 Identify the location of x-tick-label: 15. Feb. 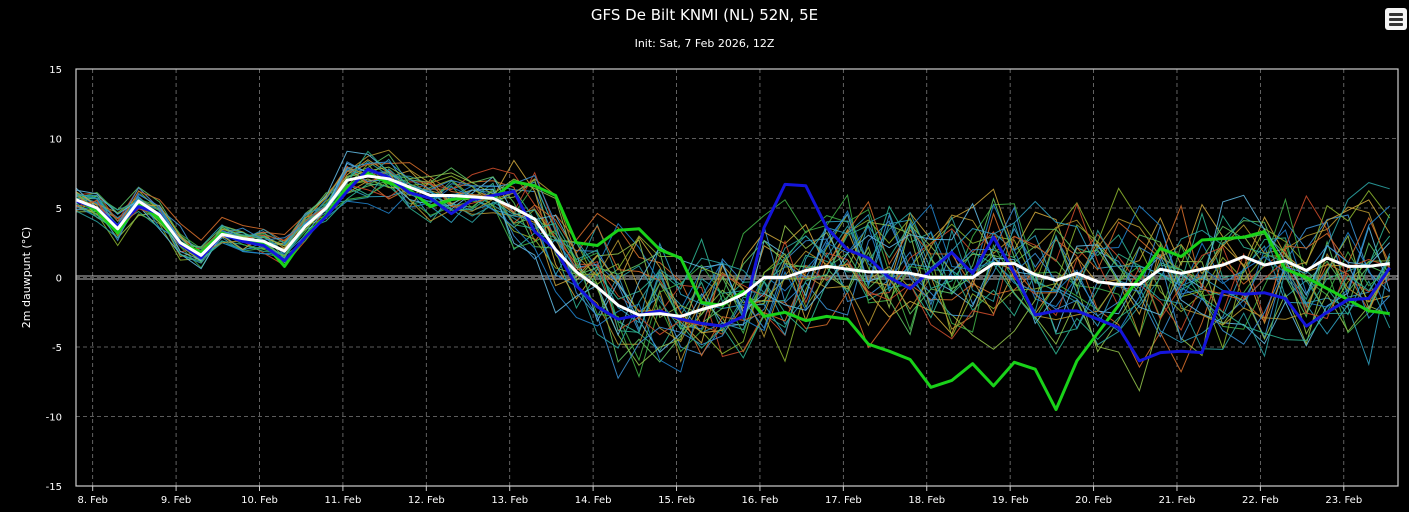
(676, 500).